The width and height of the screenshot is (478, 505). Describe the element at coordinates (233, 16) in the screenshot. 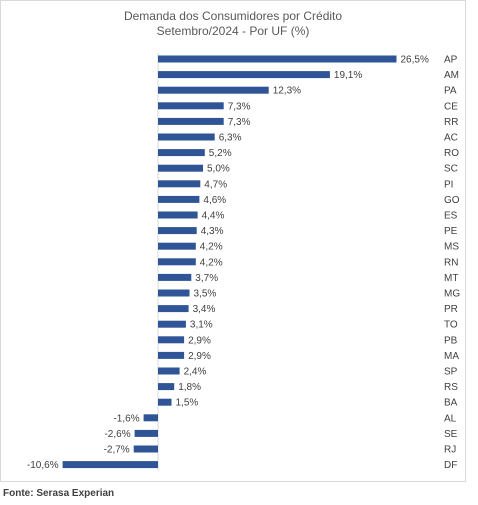

I see `chart-title: Demanda dos Consumidores por Crédito` at that location.